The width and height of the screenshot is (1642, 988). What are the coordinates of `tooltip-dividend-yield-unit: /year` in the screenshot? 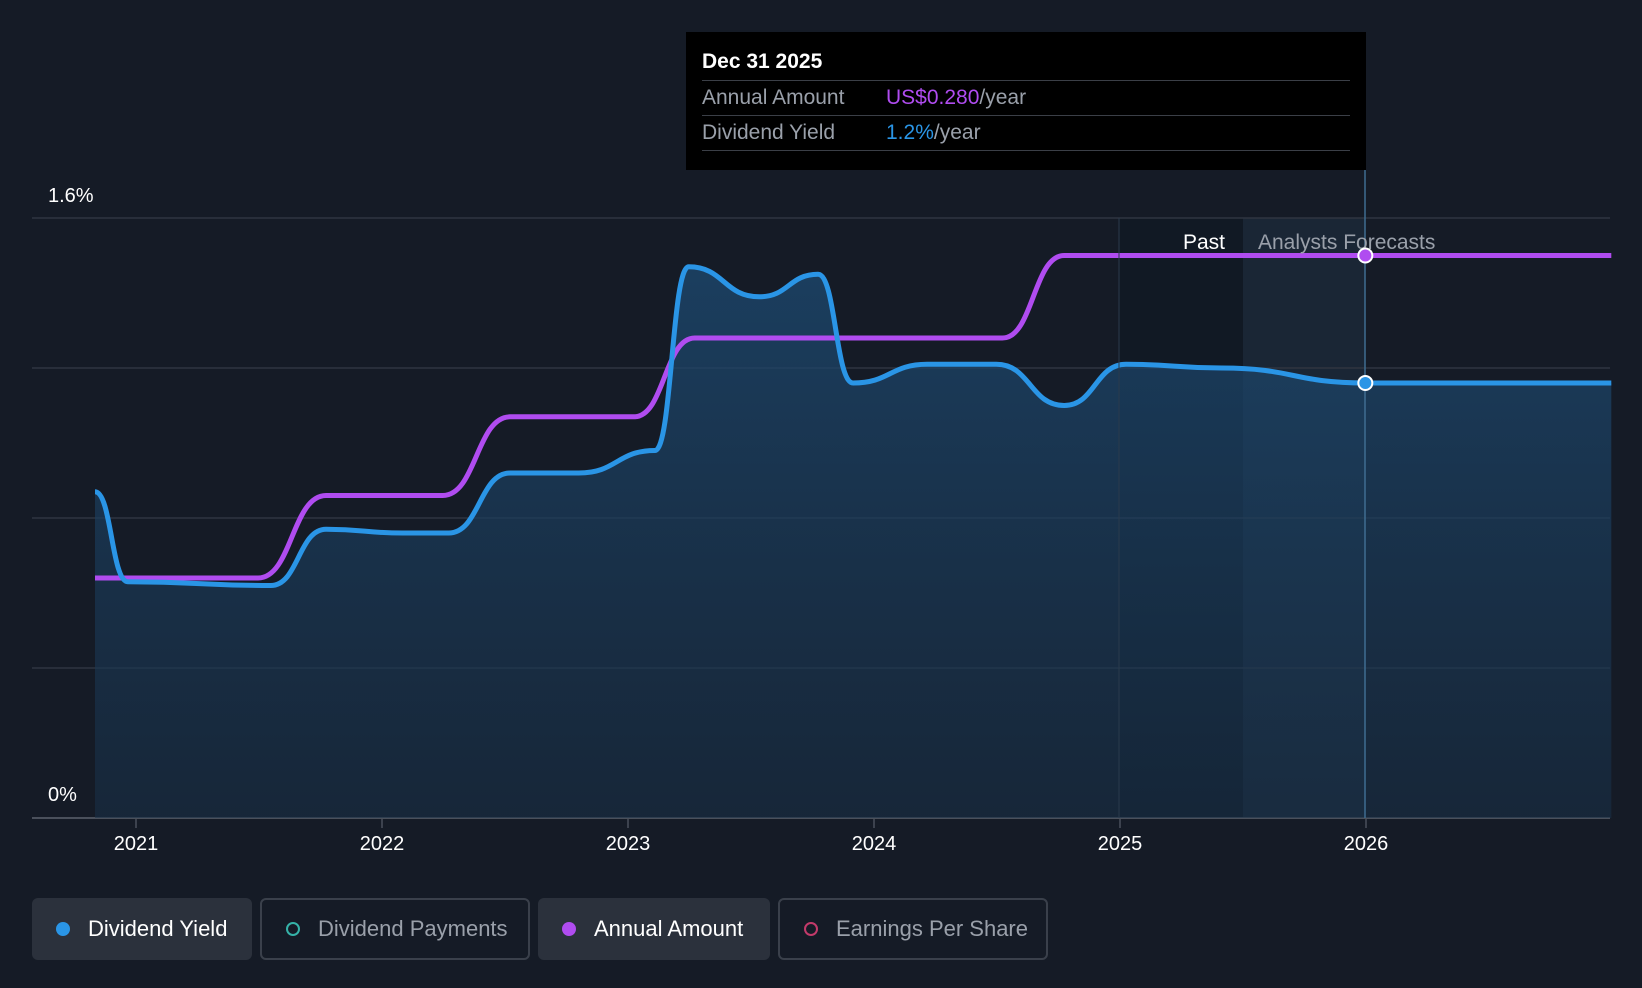 It's located at (957, 132).